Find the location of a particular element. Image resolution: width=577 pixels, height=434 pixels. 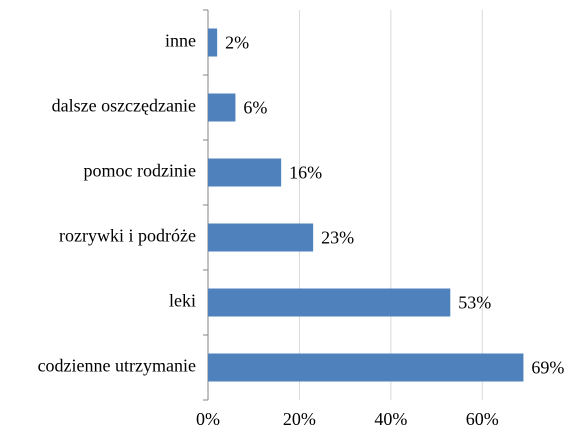

data-label: 23% is located at coordinates (337, 238).